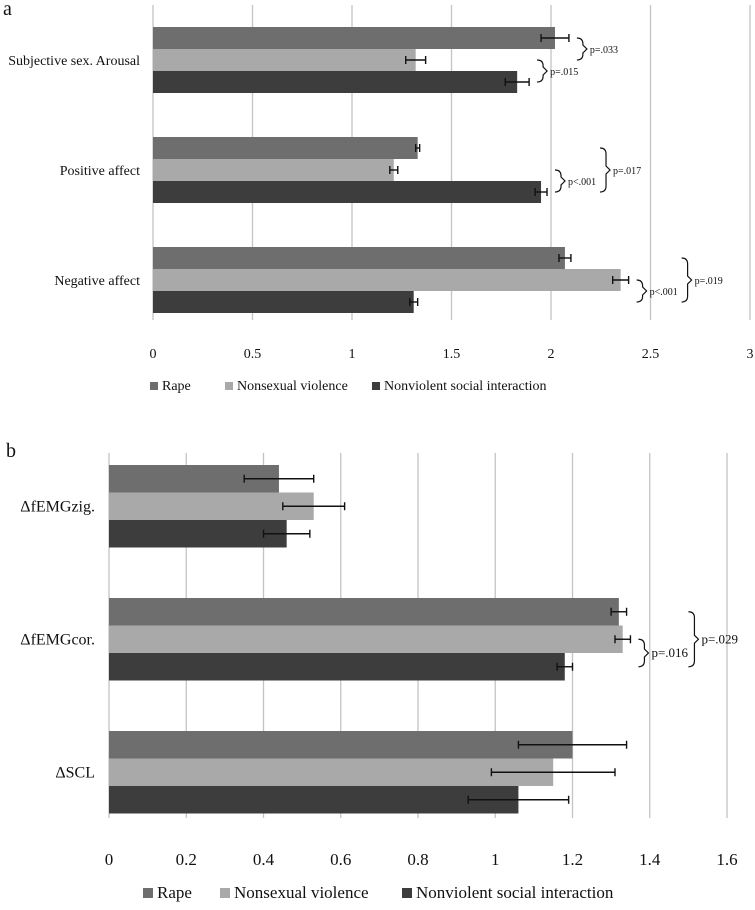 The height and width of the screenshot is (910, 755). Describe the element at coordinates (669, 652) in the screenshot. I see `p-value-annotation: p=.016` at that location.